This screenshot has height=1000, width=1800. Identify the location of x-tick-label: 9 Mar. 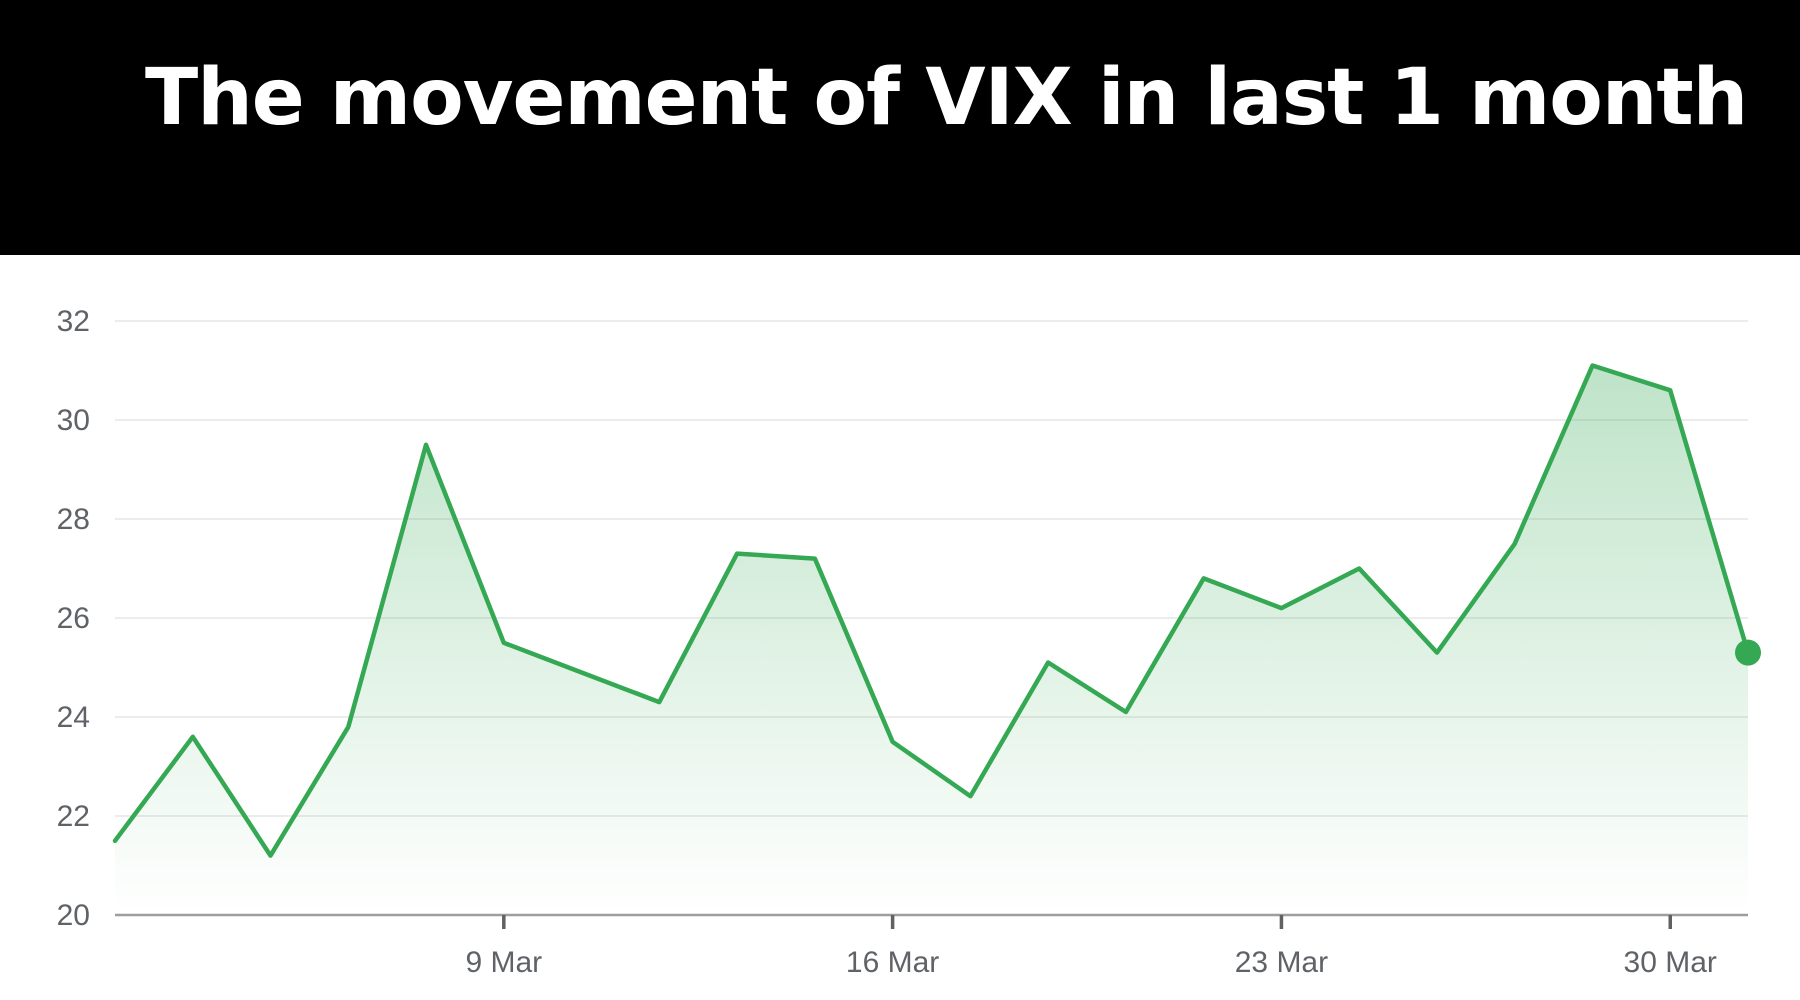
(503, 962).